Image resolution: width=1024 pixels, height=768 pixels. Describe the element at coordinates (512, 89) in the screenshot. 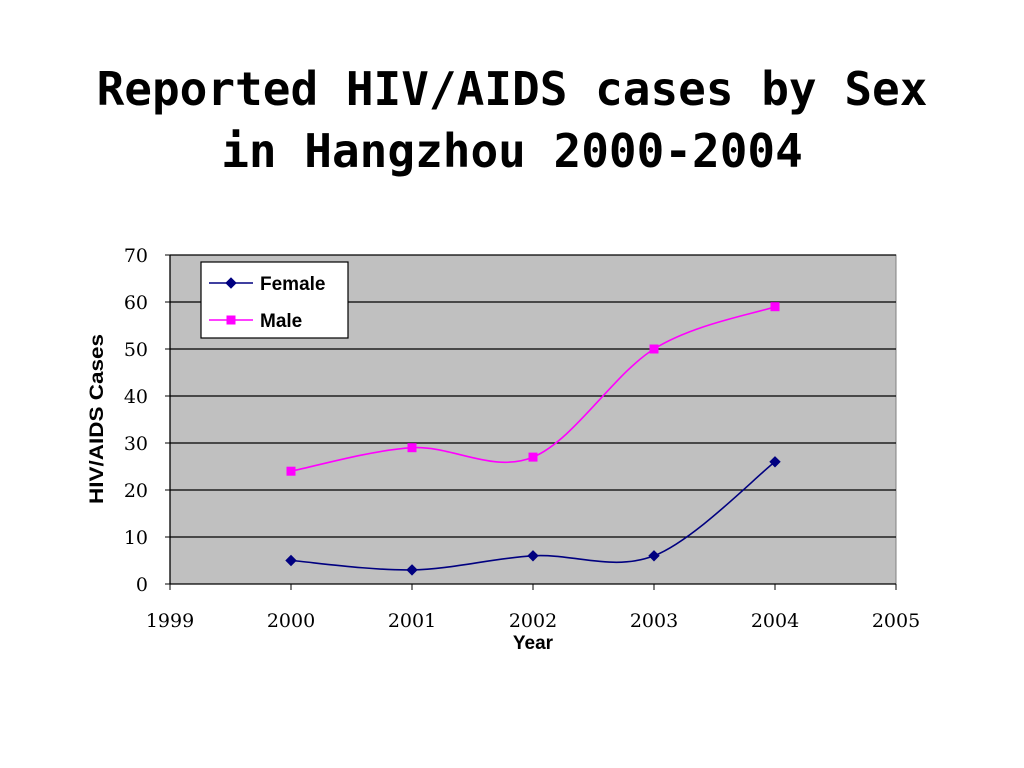

I see `slide-title-line-1: Reported HIV/AIDS cases by Sex` at that location.